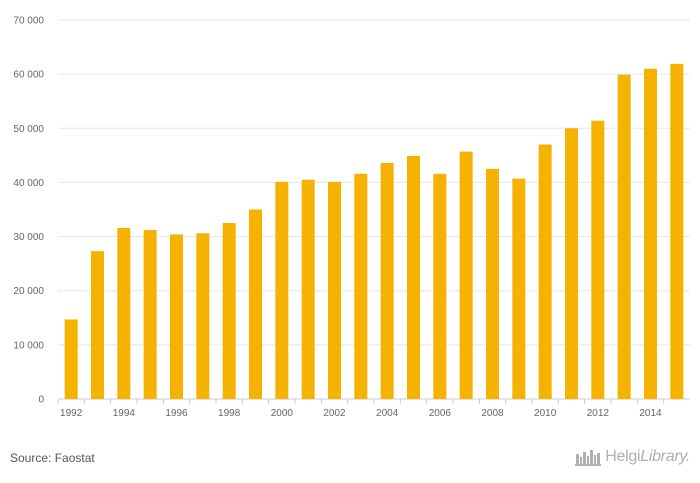  I want to click on bar-2010, so click(545, 271).